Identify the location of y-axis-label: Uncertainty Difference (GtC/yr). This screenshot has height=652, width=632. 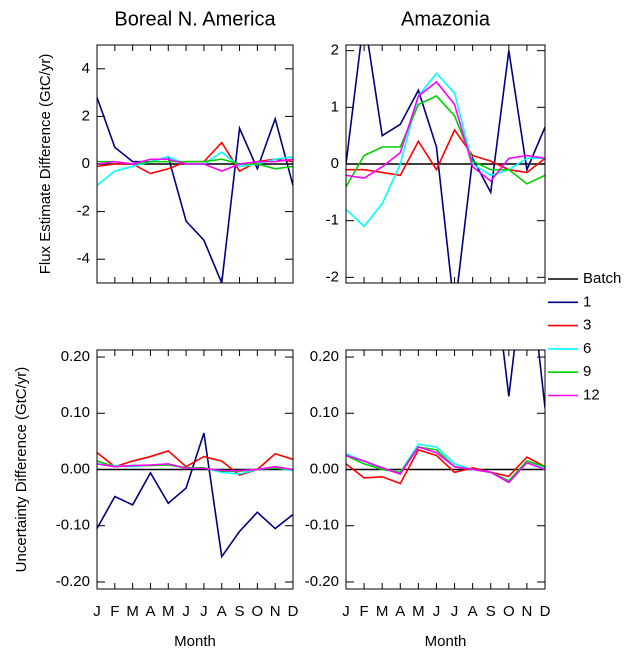
(21, 470).